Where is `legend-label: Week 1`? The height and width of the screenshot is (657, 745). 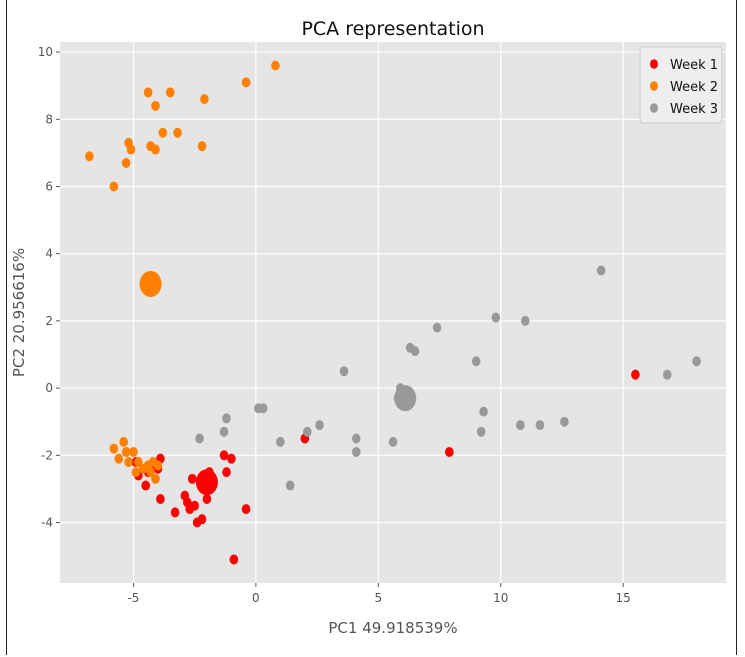 legend-label: Week 1 is located at coordinates (694, 65).